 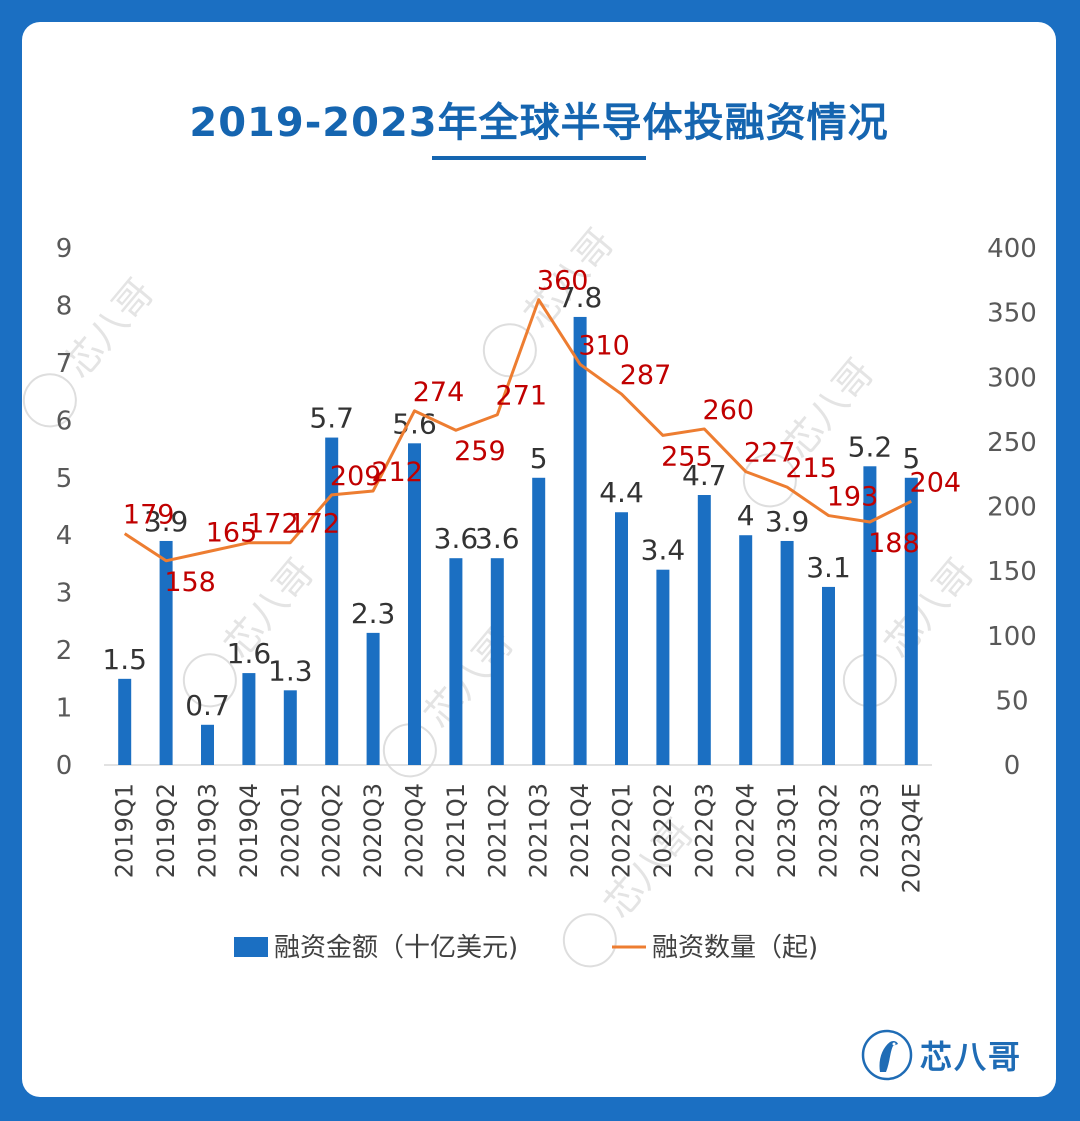 What do you see at coordinates (1012, 378) in the screenshot?
I see `y-right-tick-label: 300` at bounding box center [1012, 378].